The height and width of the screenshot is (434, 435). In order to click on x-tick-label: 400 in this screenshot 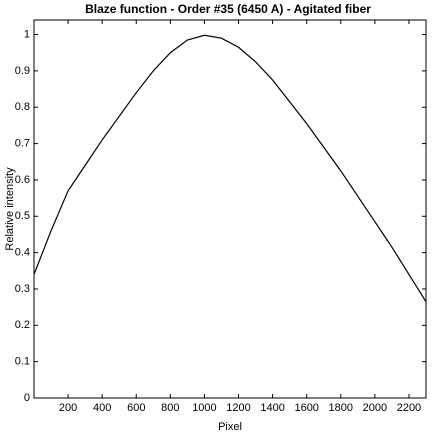, I will do `click(102, 408)`.